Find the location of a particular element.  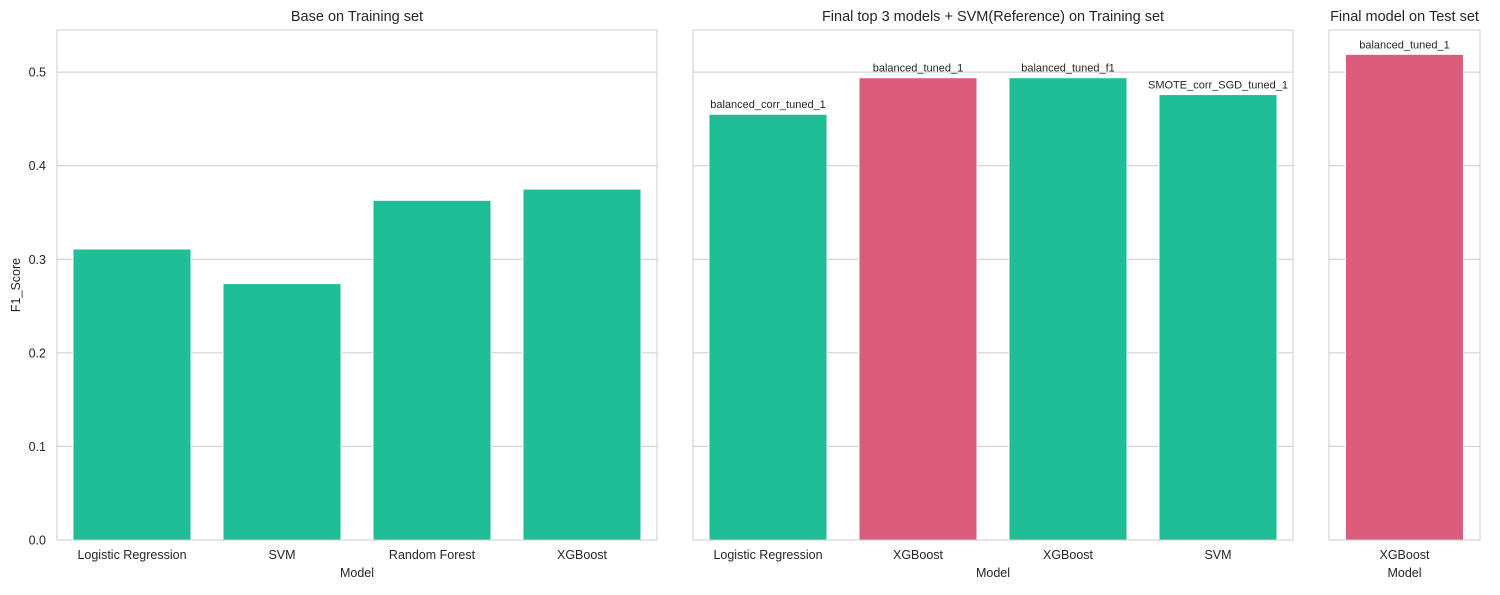

y-axis-label: F1_Score is located at coordinates (16, 285).